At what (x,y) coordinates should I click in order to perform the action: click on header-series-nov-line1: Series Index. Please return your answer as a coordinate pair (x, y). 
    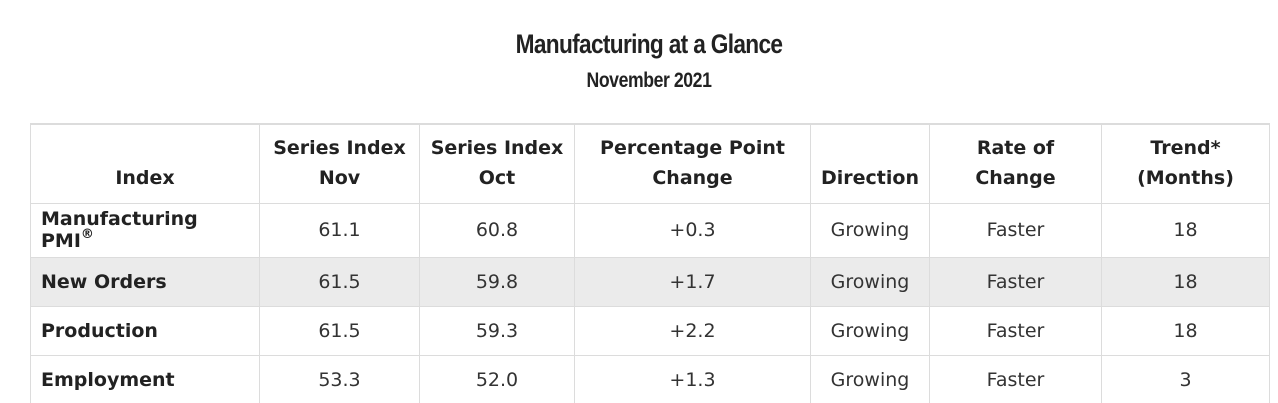
    Looking at the image, I should click on (339, 147).